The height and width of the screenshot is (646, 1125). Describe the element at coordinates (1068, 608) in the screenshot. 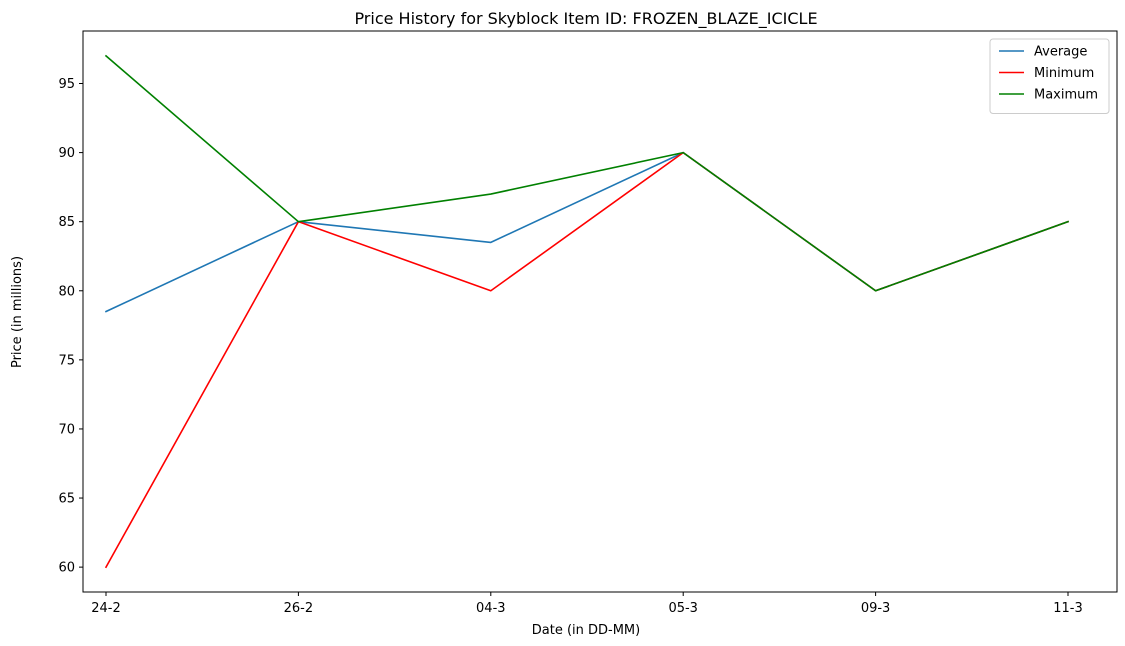

I see `x-tick-label: 11-3` at that location.